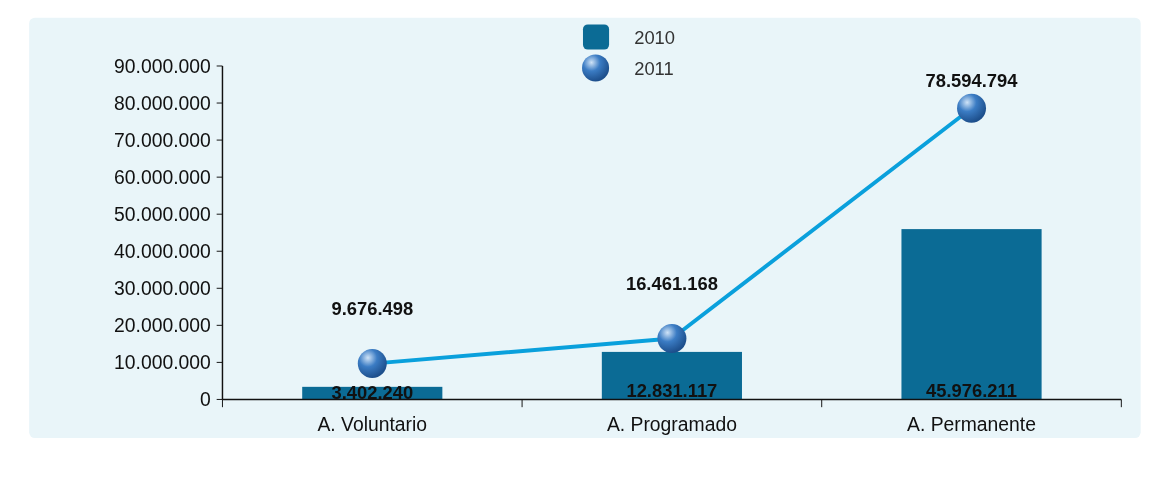 This screenshot has height=478, width=1165. I want to click on y-tick-label: 0, so click(205, 400).